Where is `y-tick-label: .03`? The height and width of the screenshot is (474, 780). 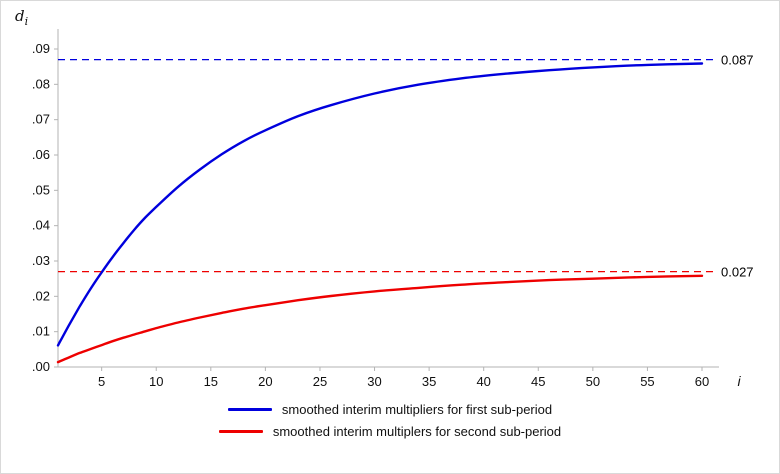 y-tick-label: .03 is located at coordinates (41, 260).